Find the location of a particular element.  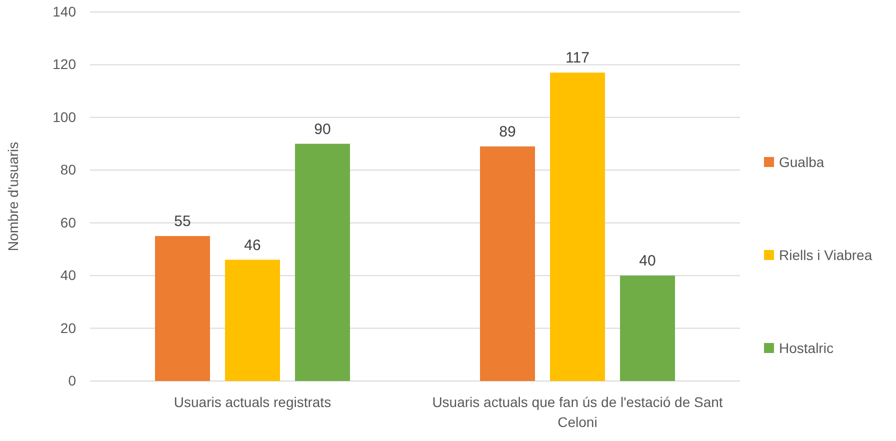

data-label: 55 is located at coordinates (182, 221).